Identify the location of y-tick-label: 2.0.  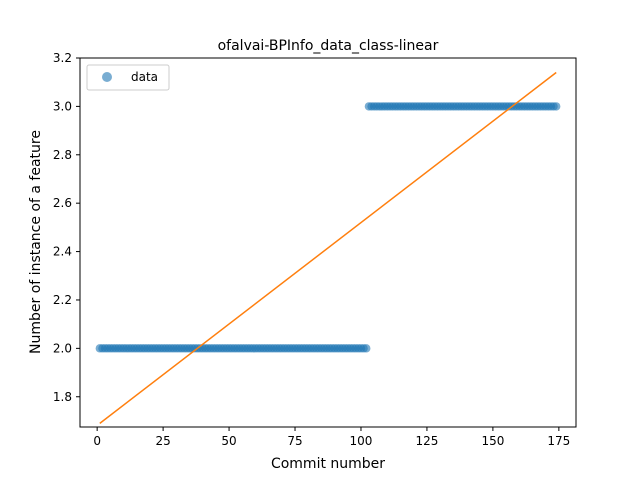
(62, 348).